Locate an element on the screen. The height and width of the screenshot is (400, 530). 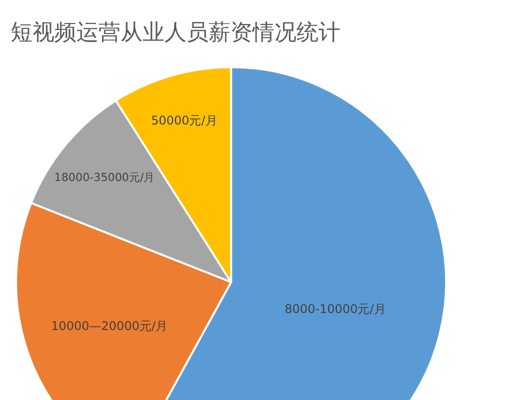
slice-label: 8000-10000元/月 is located at coordinates (335, 309).